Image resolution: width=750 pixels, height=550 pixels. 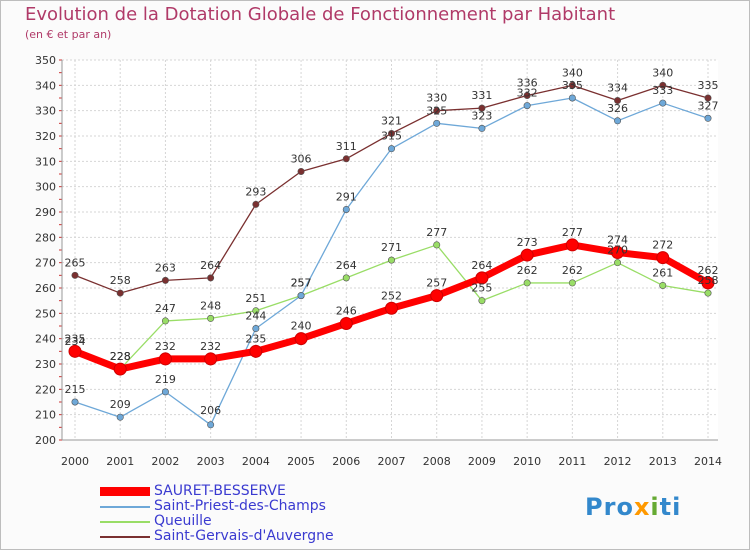 I want to click on y-tick-label: 220, so click(x=45, y=389).